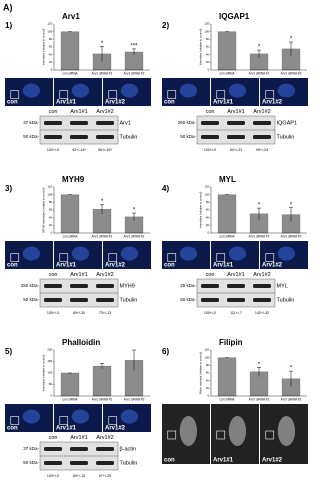 The image size is (320, 500). I want to click on y-tick-label: 80, so click(208, 365).